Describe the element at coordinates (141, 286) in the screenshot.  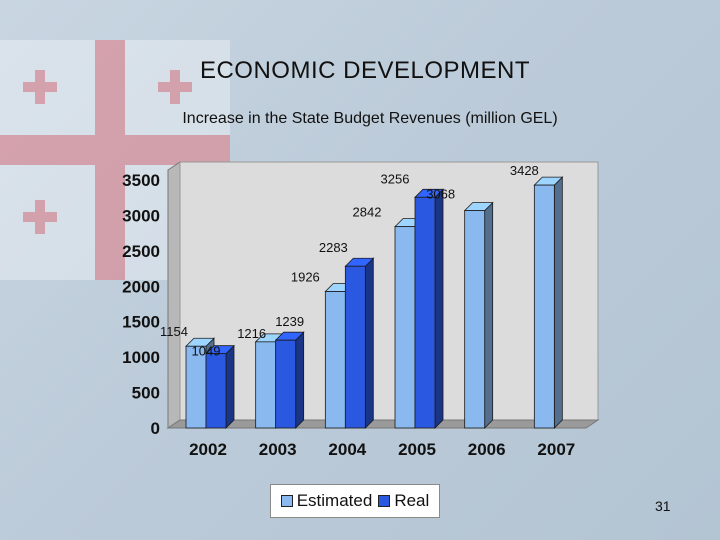
I see `y-tick-label: 2000` at that location.